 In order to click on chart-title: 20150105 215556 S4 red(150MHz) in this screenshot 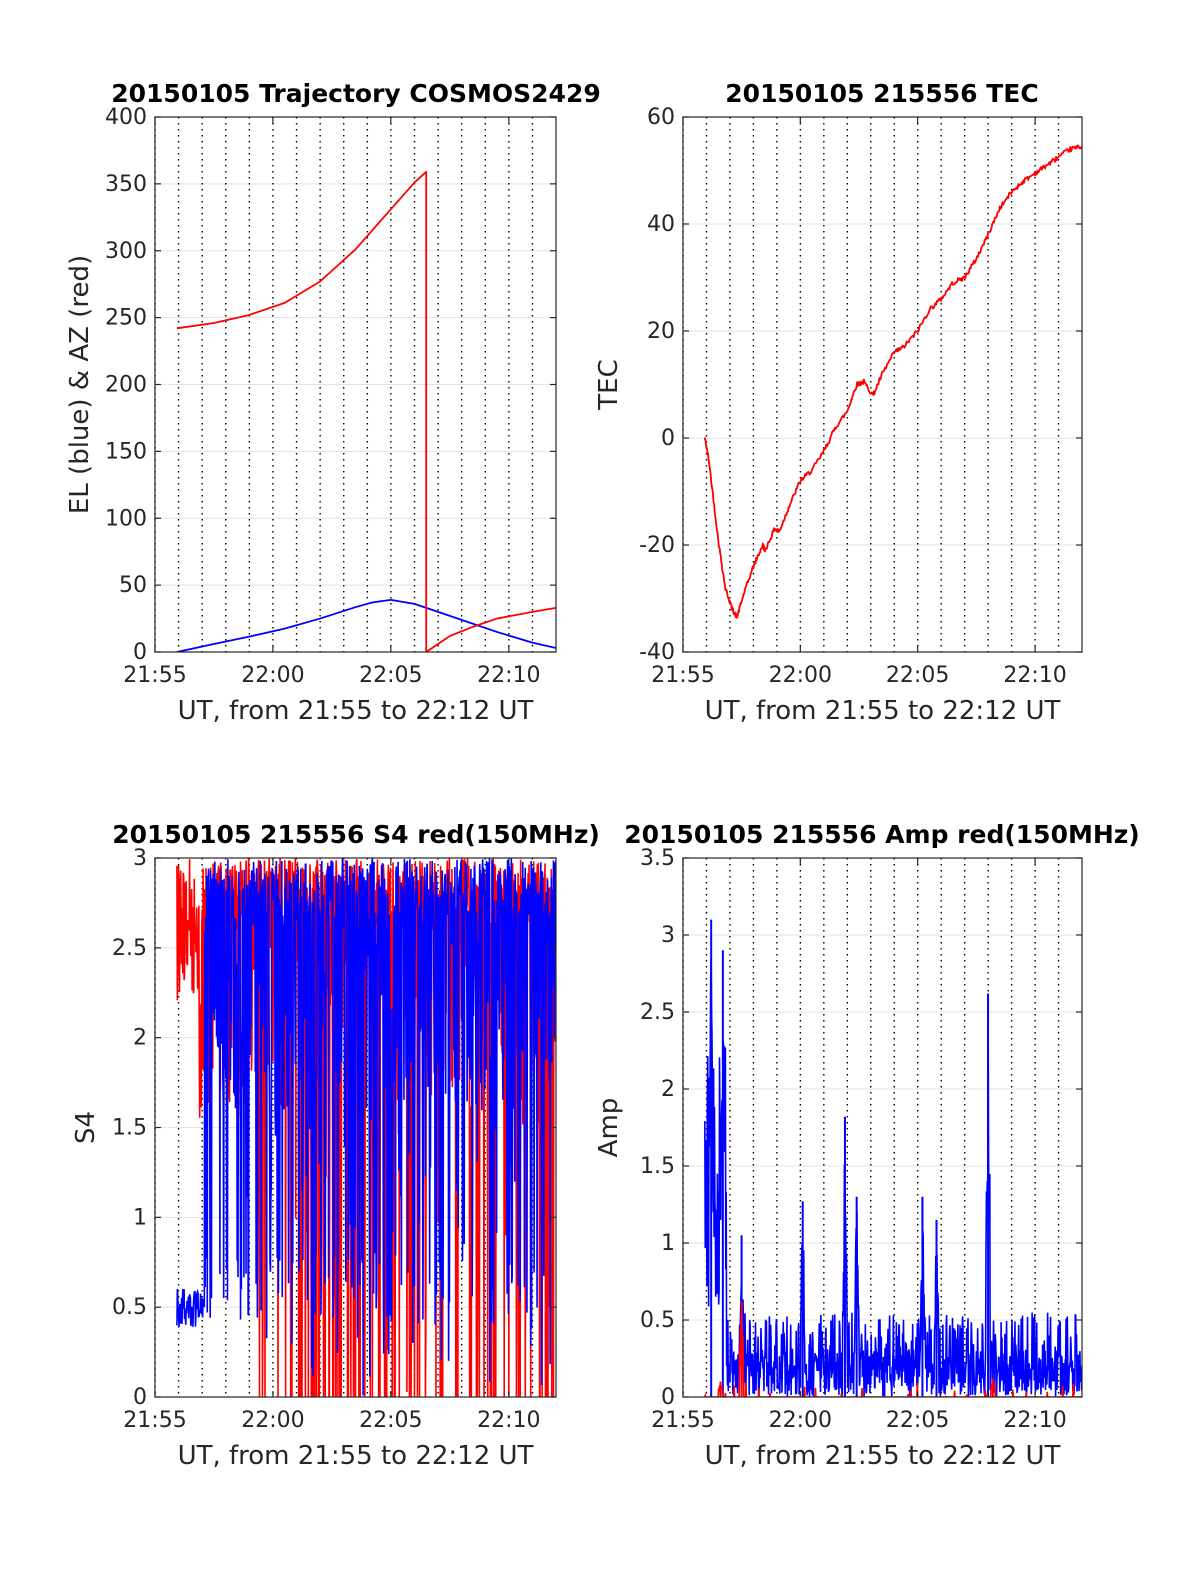, I will do `click(356, 834)`.